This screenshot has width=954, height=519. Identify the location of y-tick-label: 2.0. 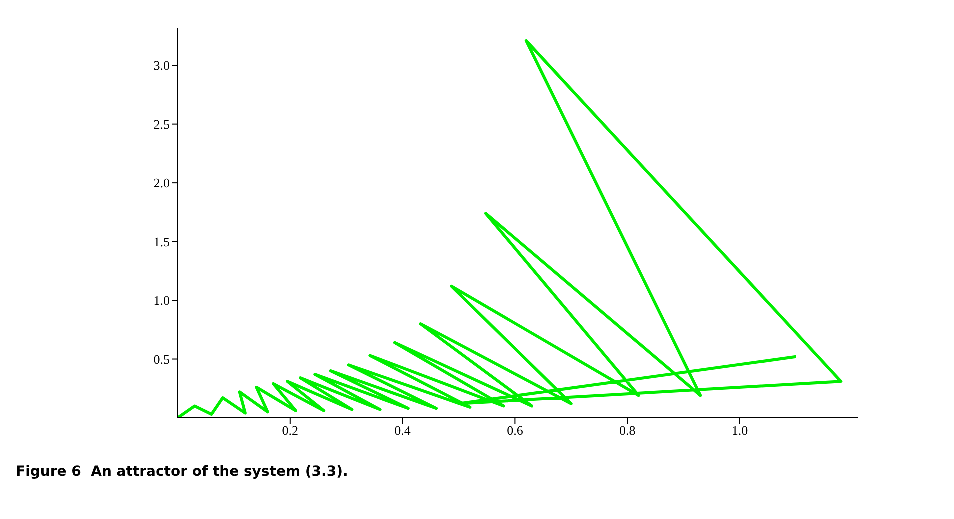
(162, 183).